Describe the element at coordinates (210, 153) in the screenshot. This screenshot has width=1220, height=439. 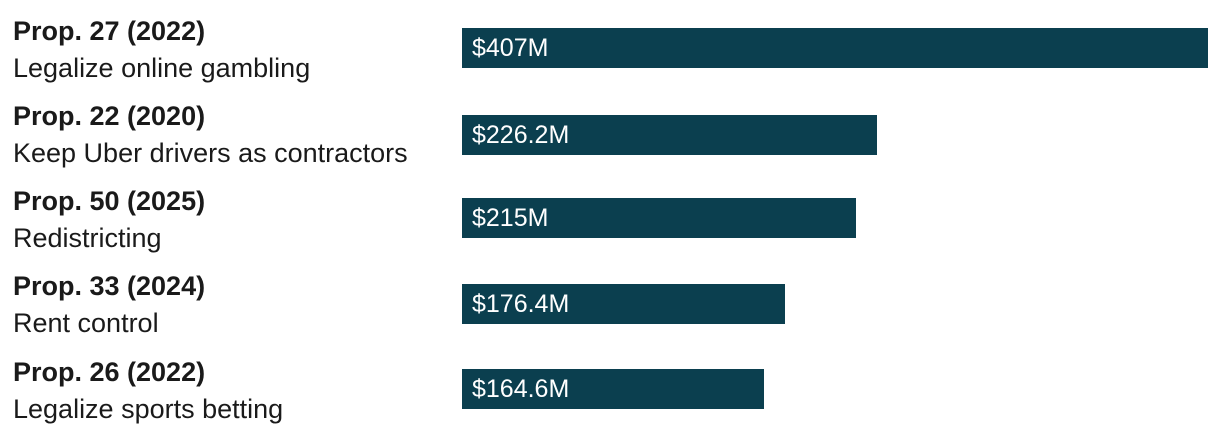
I see `category-description: Keep Uber drivers as contractors` at that location.